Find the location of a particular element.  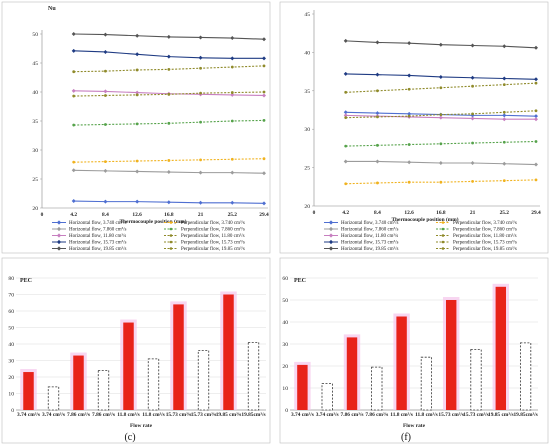

legend-label: Perpendicular flow, 11.80 cm³/s is located at coordinates (485, 236).